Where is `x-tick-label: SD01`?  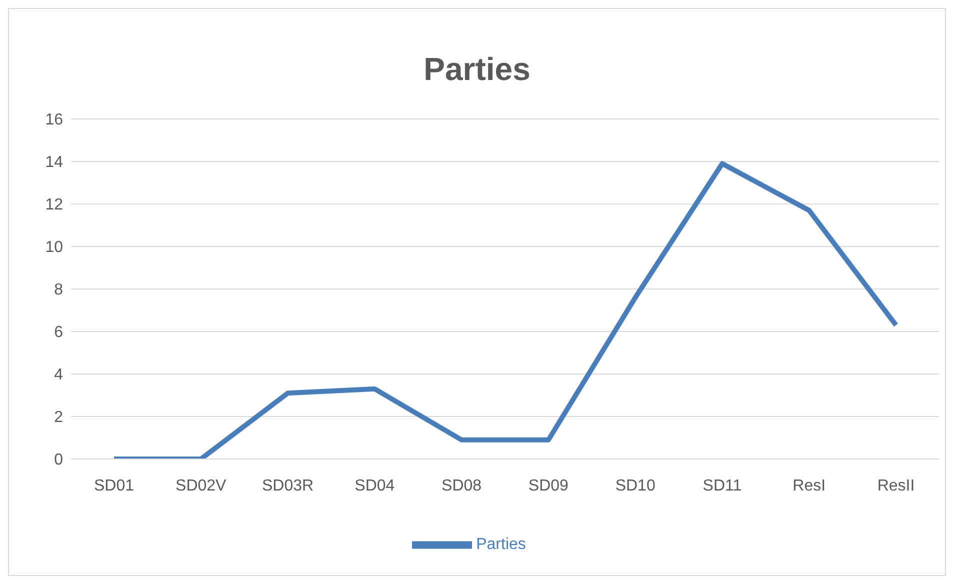 x-tick-label: SD01 is located at coordinates (114, 485).